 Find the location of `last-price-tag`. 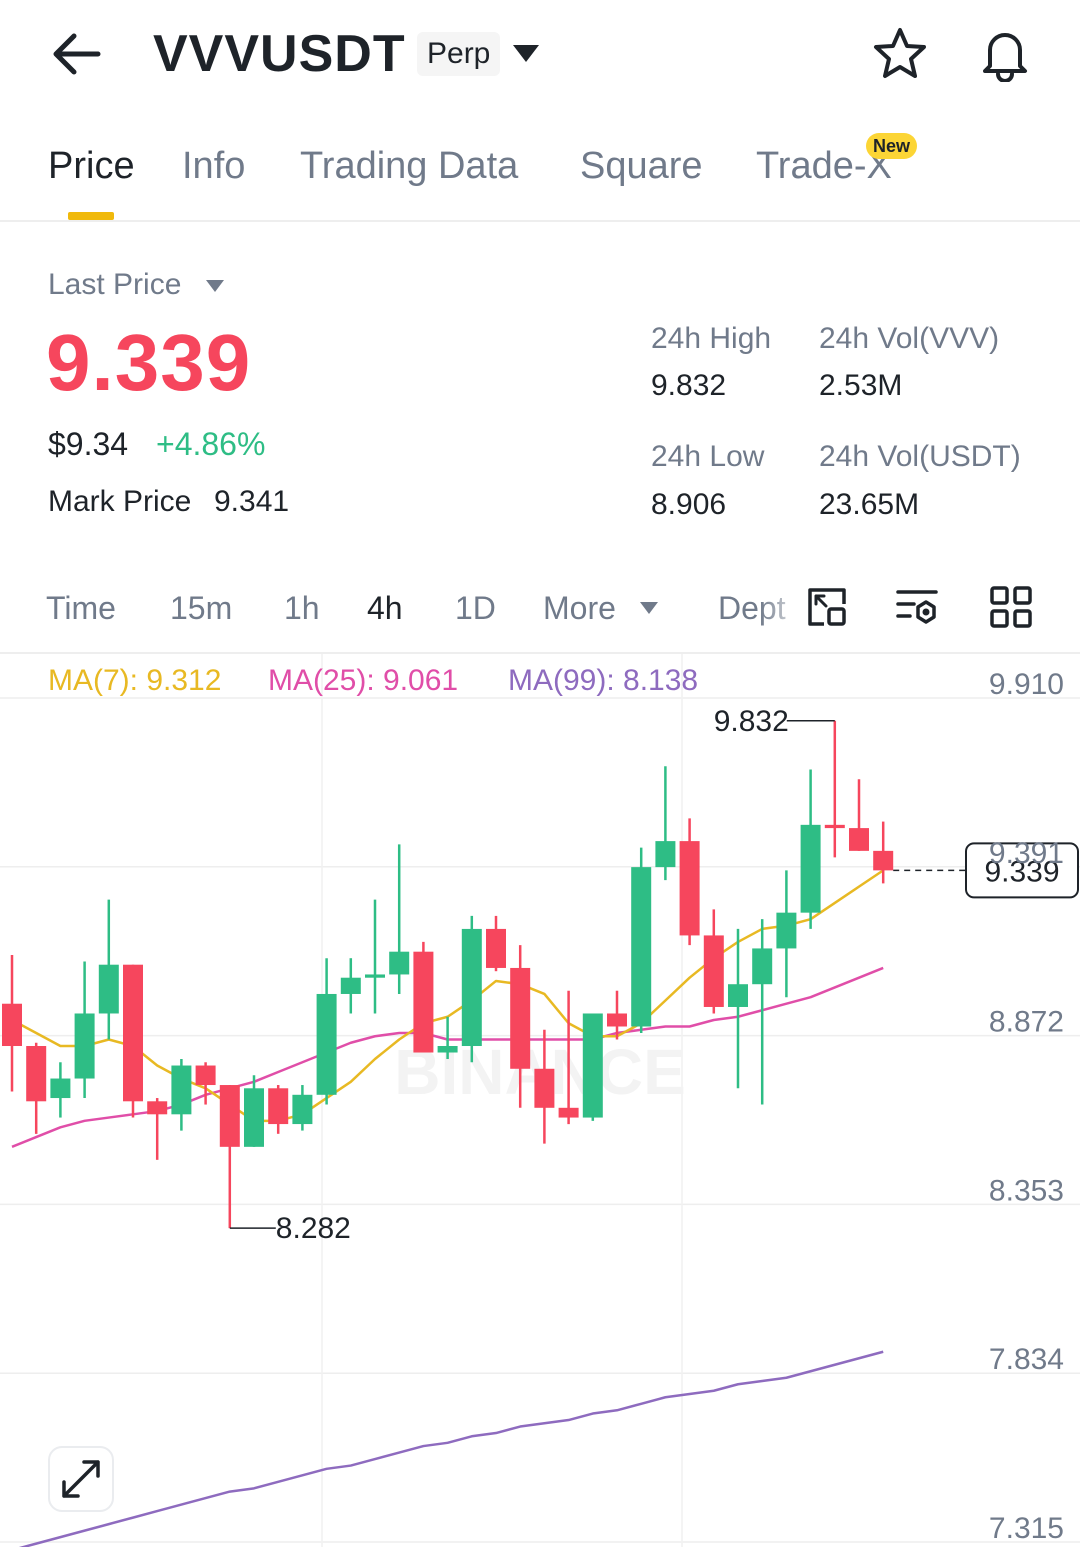

last-price-tag is located at coordinates (1022, 870).